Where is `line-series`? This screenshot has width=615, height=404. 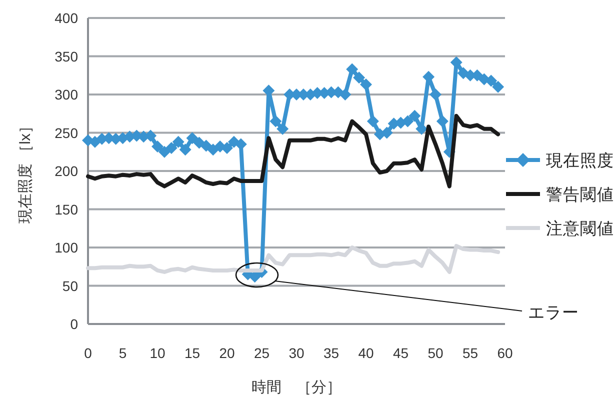
line-series is located at coordinates (293, 151).